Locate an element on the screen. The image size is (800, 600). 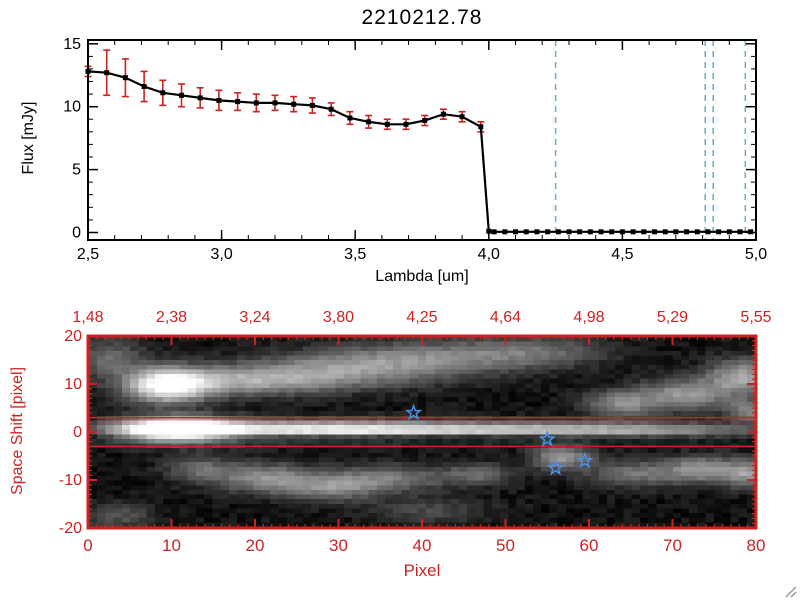
space-shift-tick-label: -20 is located at coordinates (70, 528).